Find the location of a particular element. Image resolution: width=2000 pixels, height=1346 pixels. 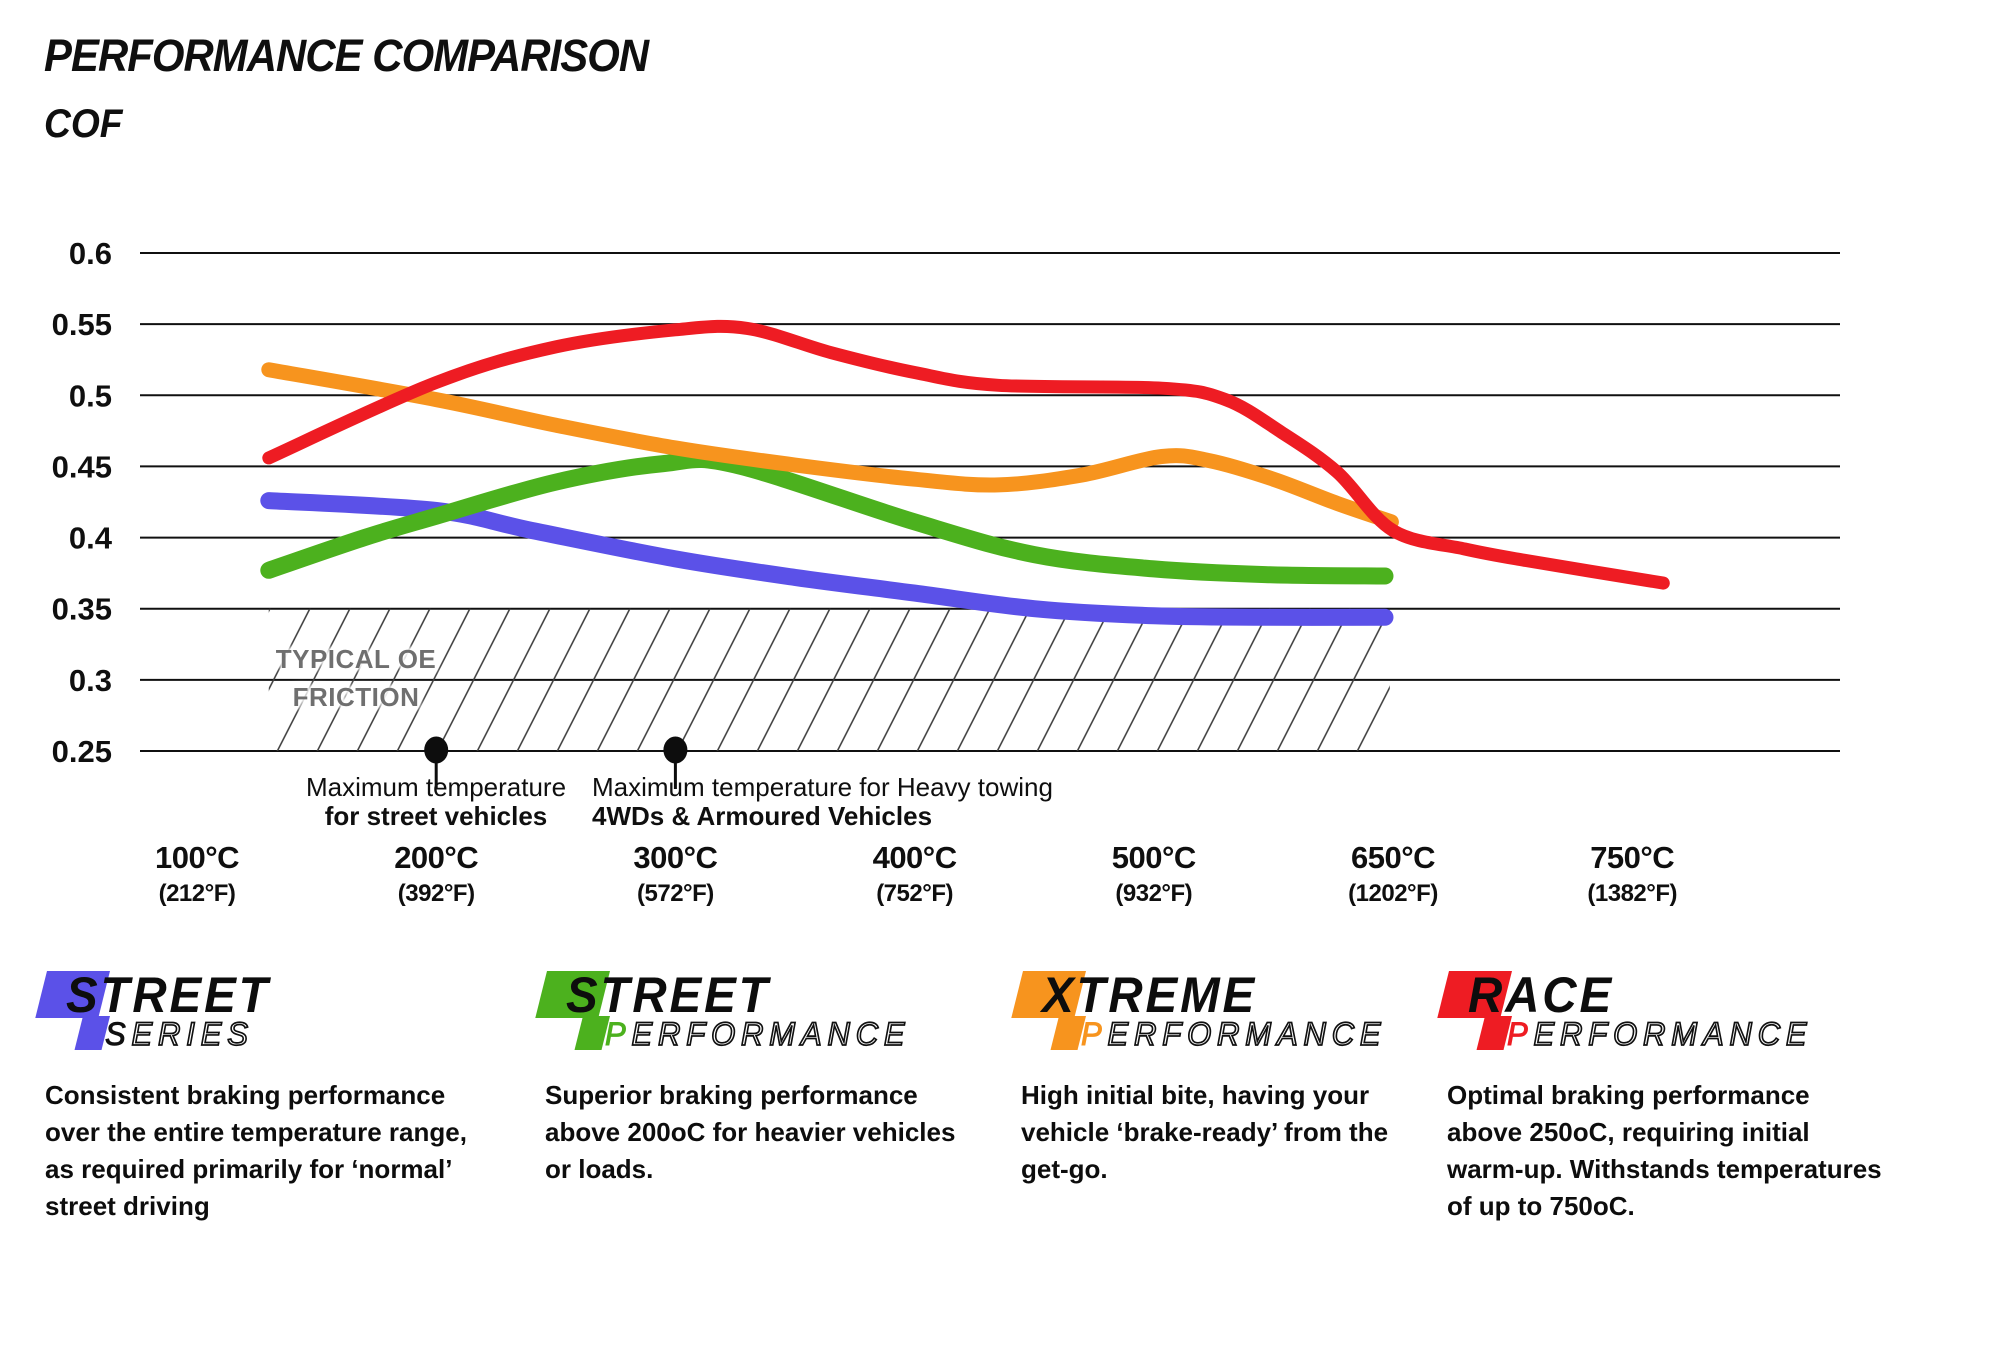

oe-friction-band is located at coordinates (829, 679).